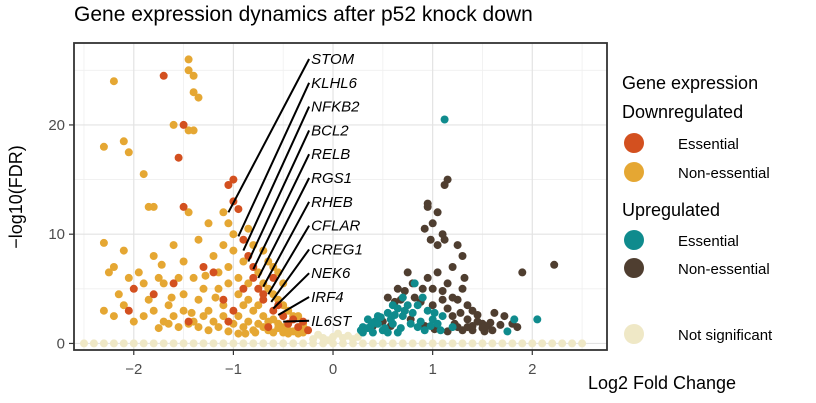 The height and width of the screenshot is (403, 816). What do you see at coordinates (634, 143) in the screenshot?
I see `legend-key-down-essential` at bounding box center [634, 143].